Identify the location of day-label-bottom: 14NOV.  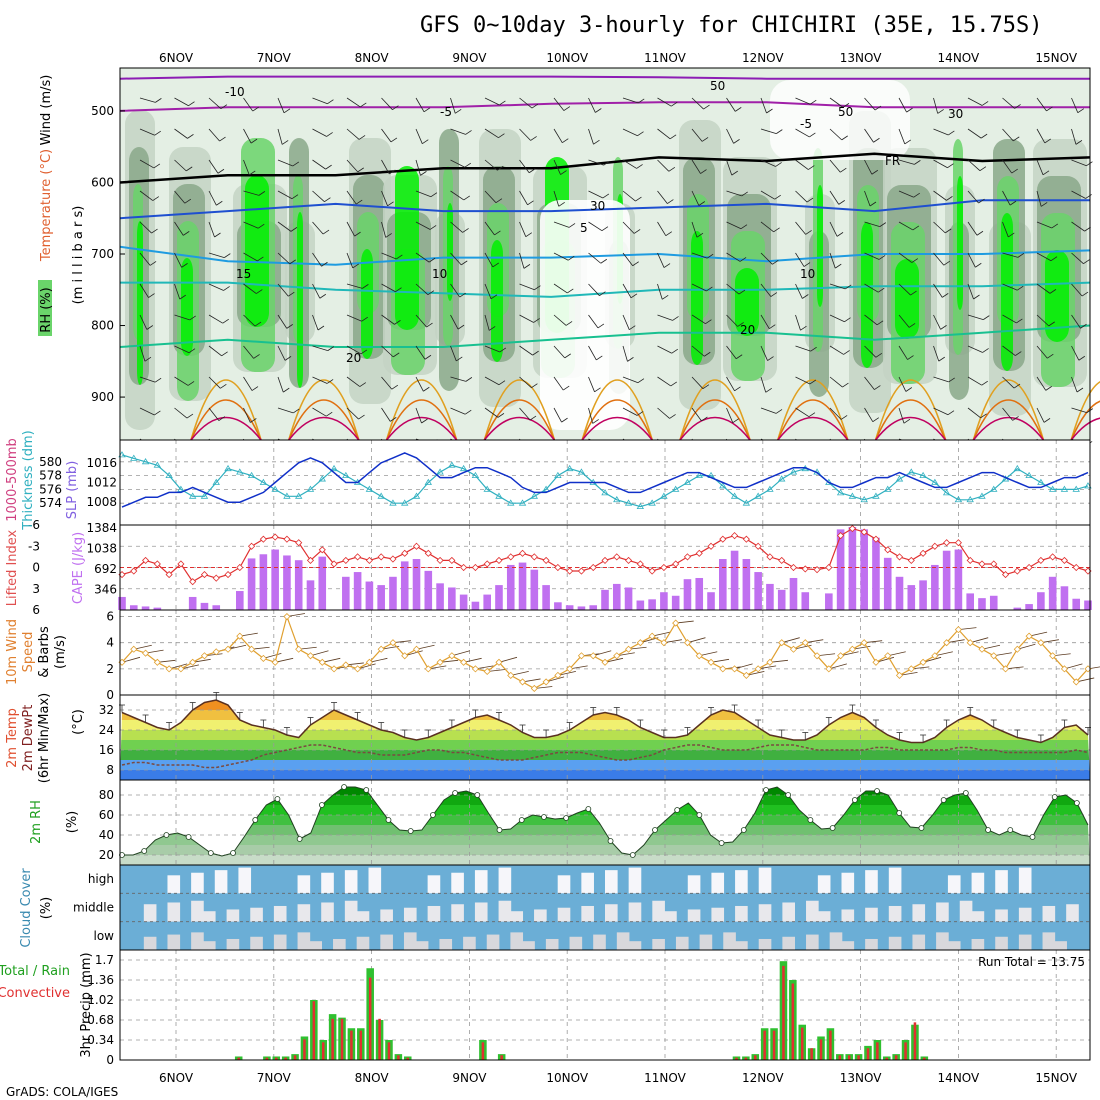
(959, 1078).